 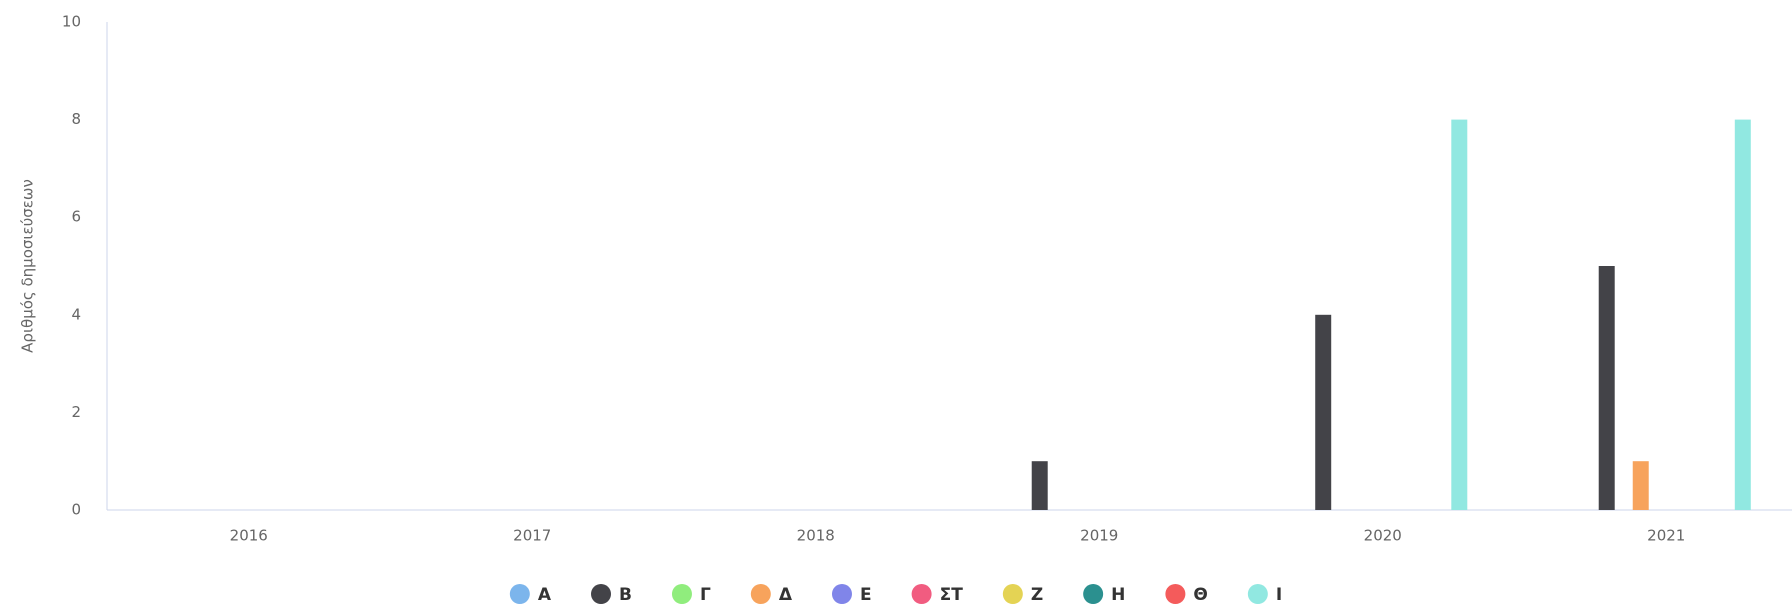 I want to click on legend-label: Ζ, so click(x=1037, y=595).